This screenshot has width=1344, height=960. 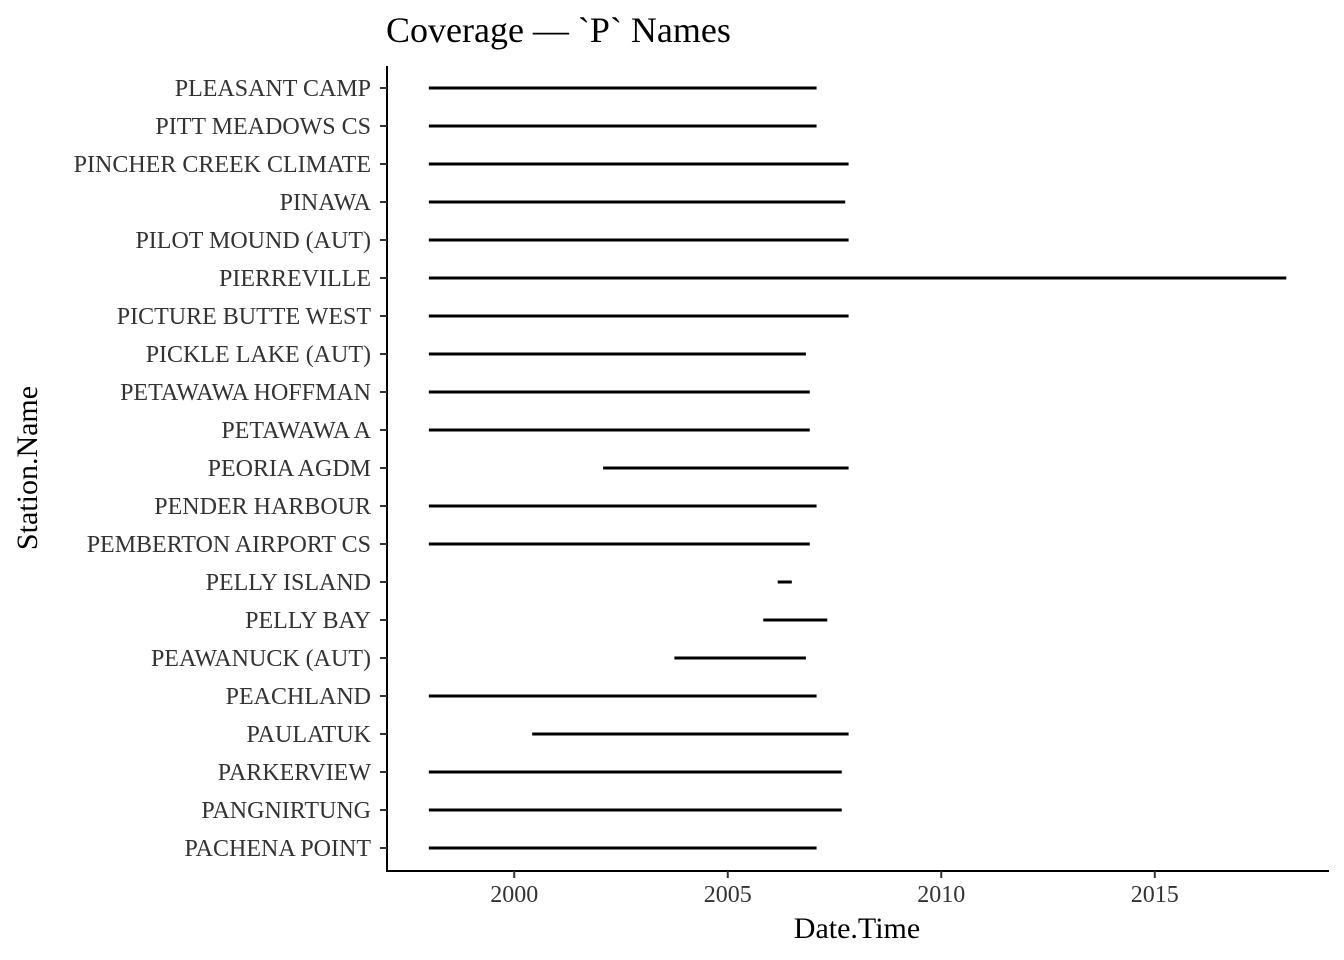 I want to click on y-tick-label: PAULATUK, so click(x=309, y=735).